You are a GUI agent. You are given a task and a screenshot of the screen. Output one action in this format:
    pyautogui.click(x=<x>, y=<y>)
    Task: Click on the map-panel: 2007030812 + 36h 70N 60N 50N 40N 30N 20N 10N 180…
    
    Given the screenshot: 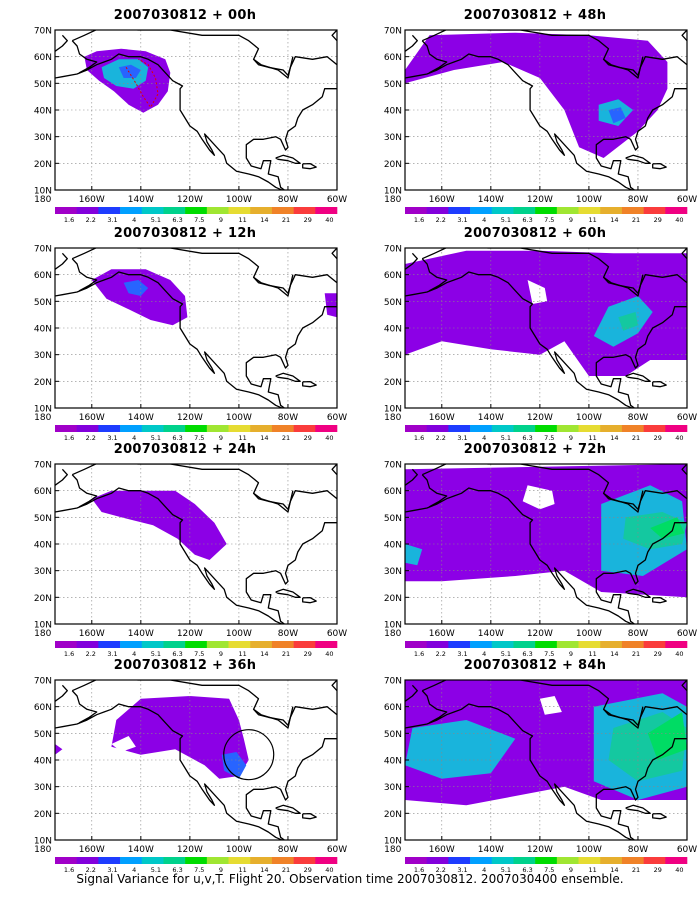 What is the action you would take?
    pyautogui.click(x=185, y=766)
    